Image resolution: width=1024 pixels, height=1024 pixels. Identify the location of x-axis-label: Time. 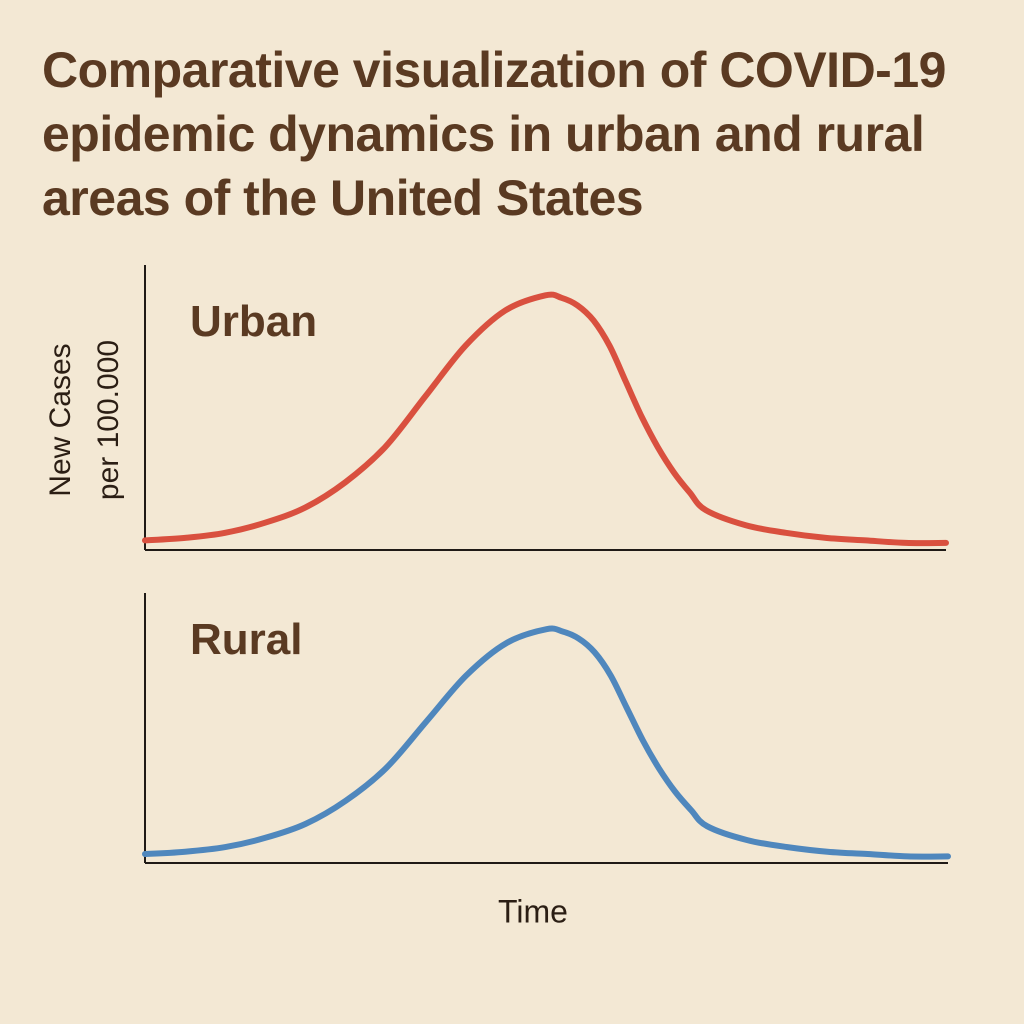
(533, 911).